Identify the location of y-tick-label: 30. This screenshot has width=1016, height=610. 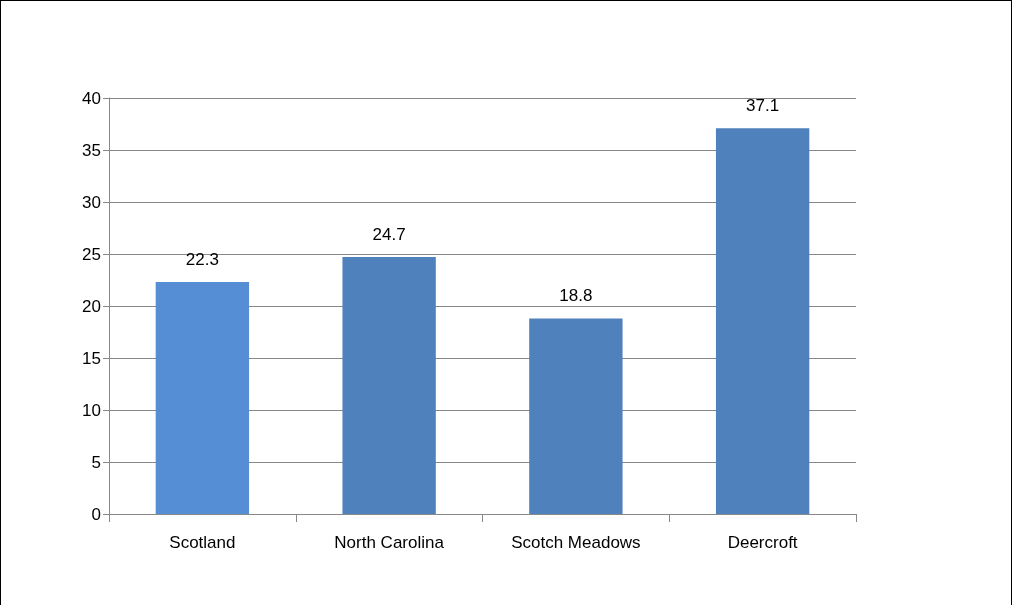
(91, 202).